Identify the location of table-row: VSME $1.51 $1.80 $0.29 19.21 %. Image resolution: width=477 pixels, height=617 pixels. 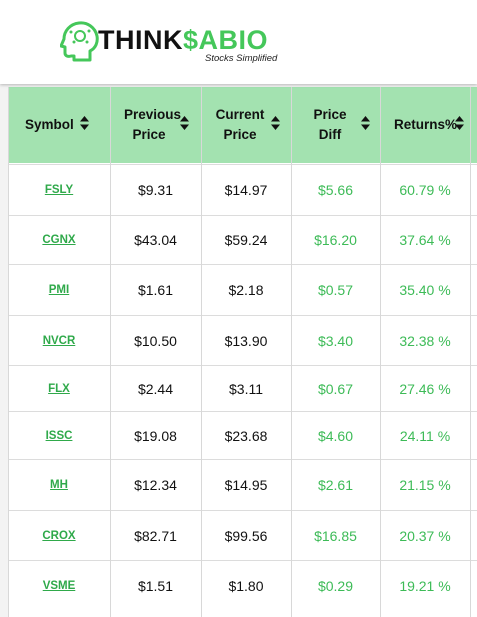
(242, 585).